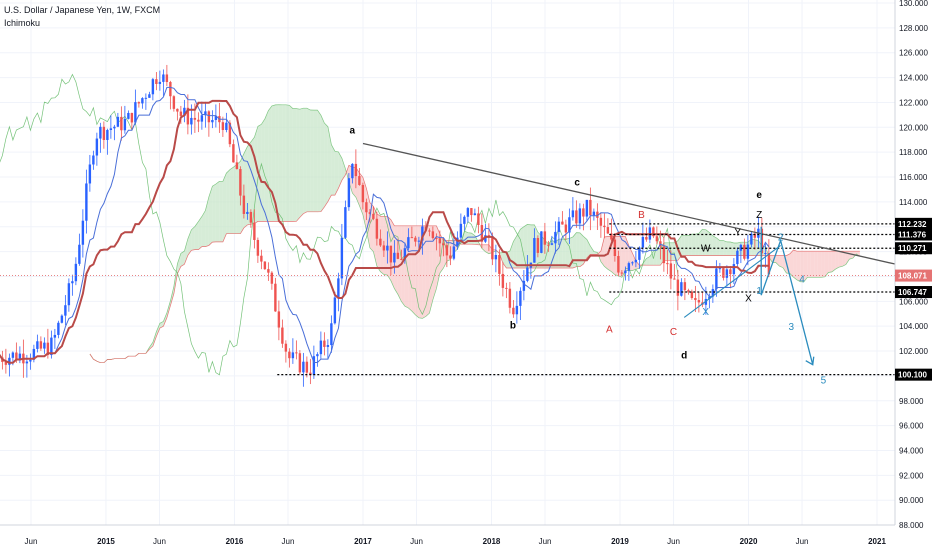 Image resolution: width=932 pixels, height=550 pixels. What do you see at coordinates (22, 23) in the screenshot?
I see `indicator-label: Ichimoku` at bounding box center [22, 23].